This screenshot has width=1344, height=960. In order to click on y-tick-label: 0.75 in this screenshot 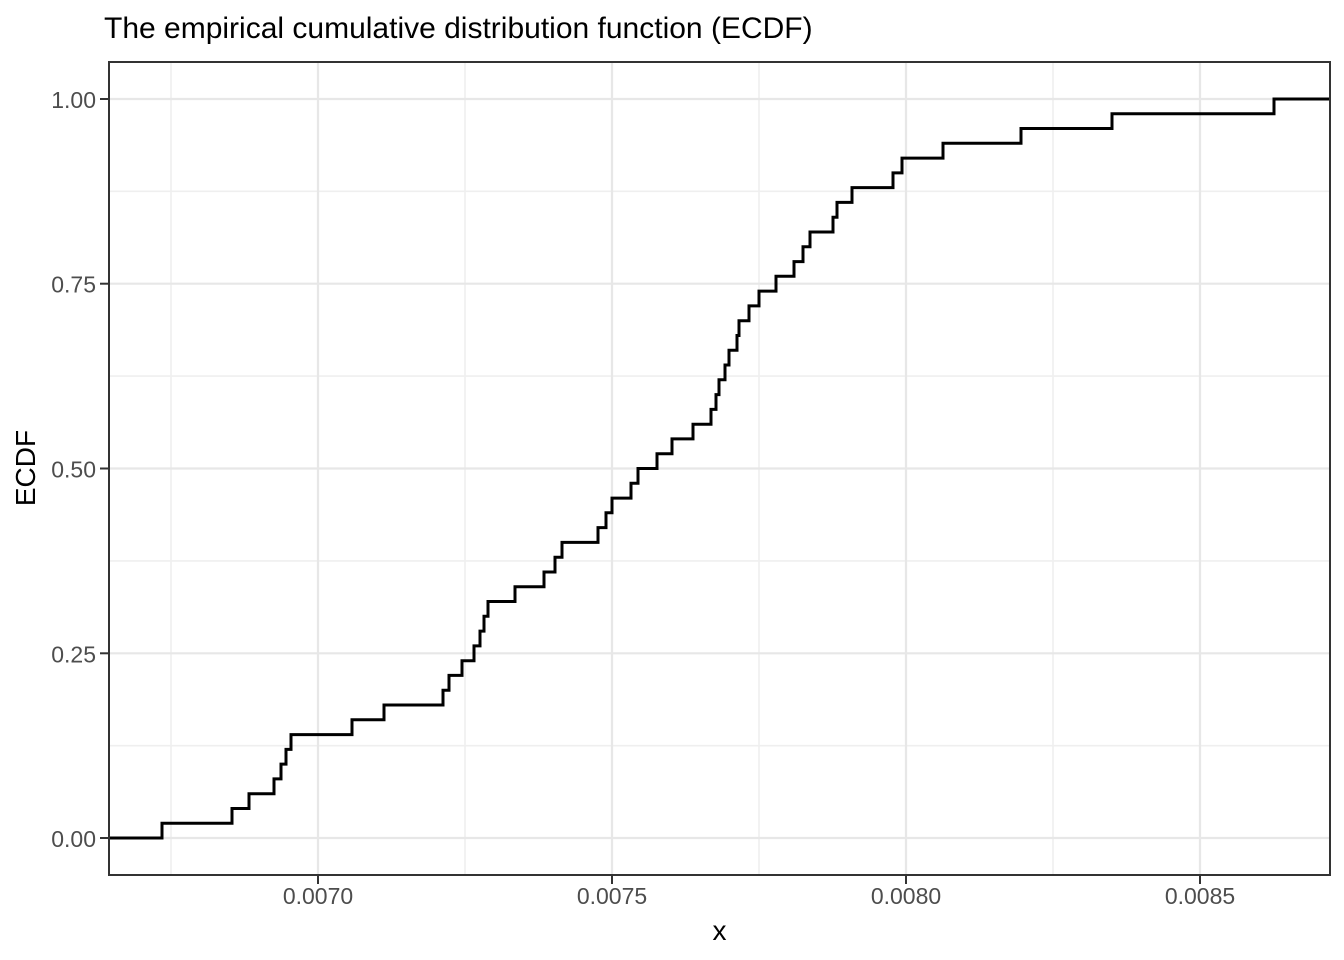, I will do `click(73, 285)`.